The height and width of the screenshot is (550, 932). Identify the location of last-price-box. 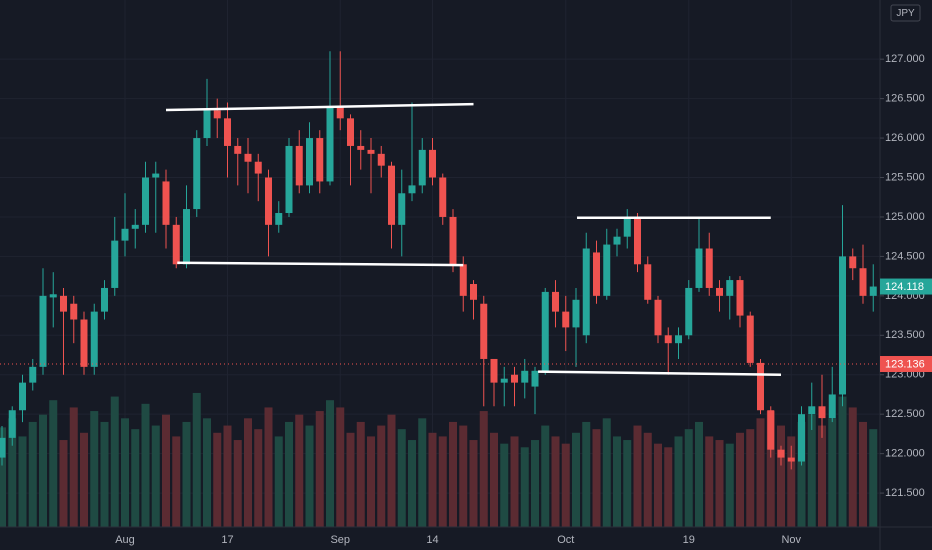
(906, 286).